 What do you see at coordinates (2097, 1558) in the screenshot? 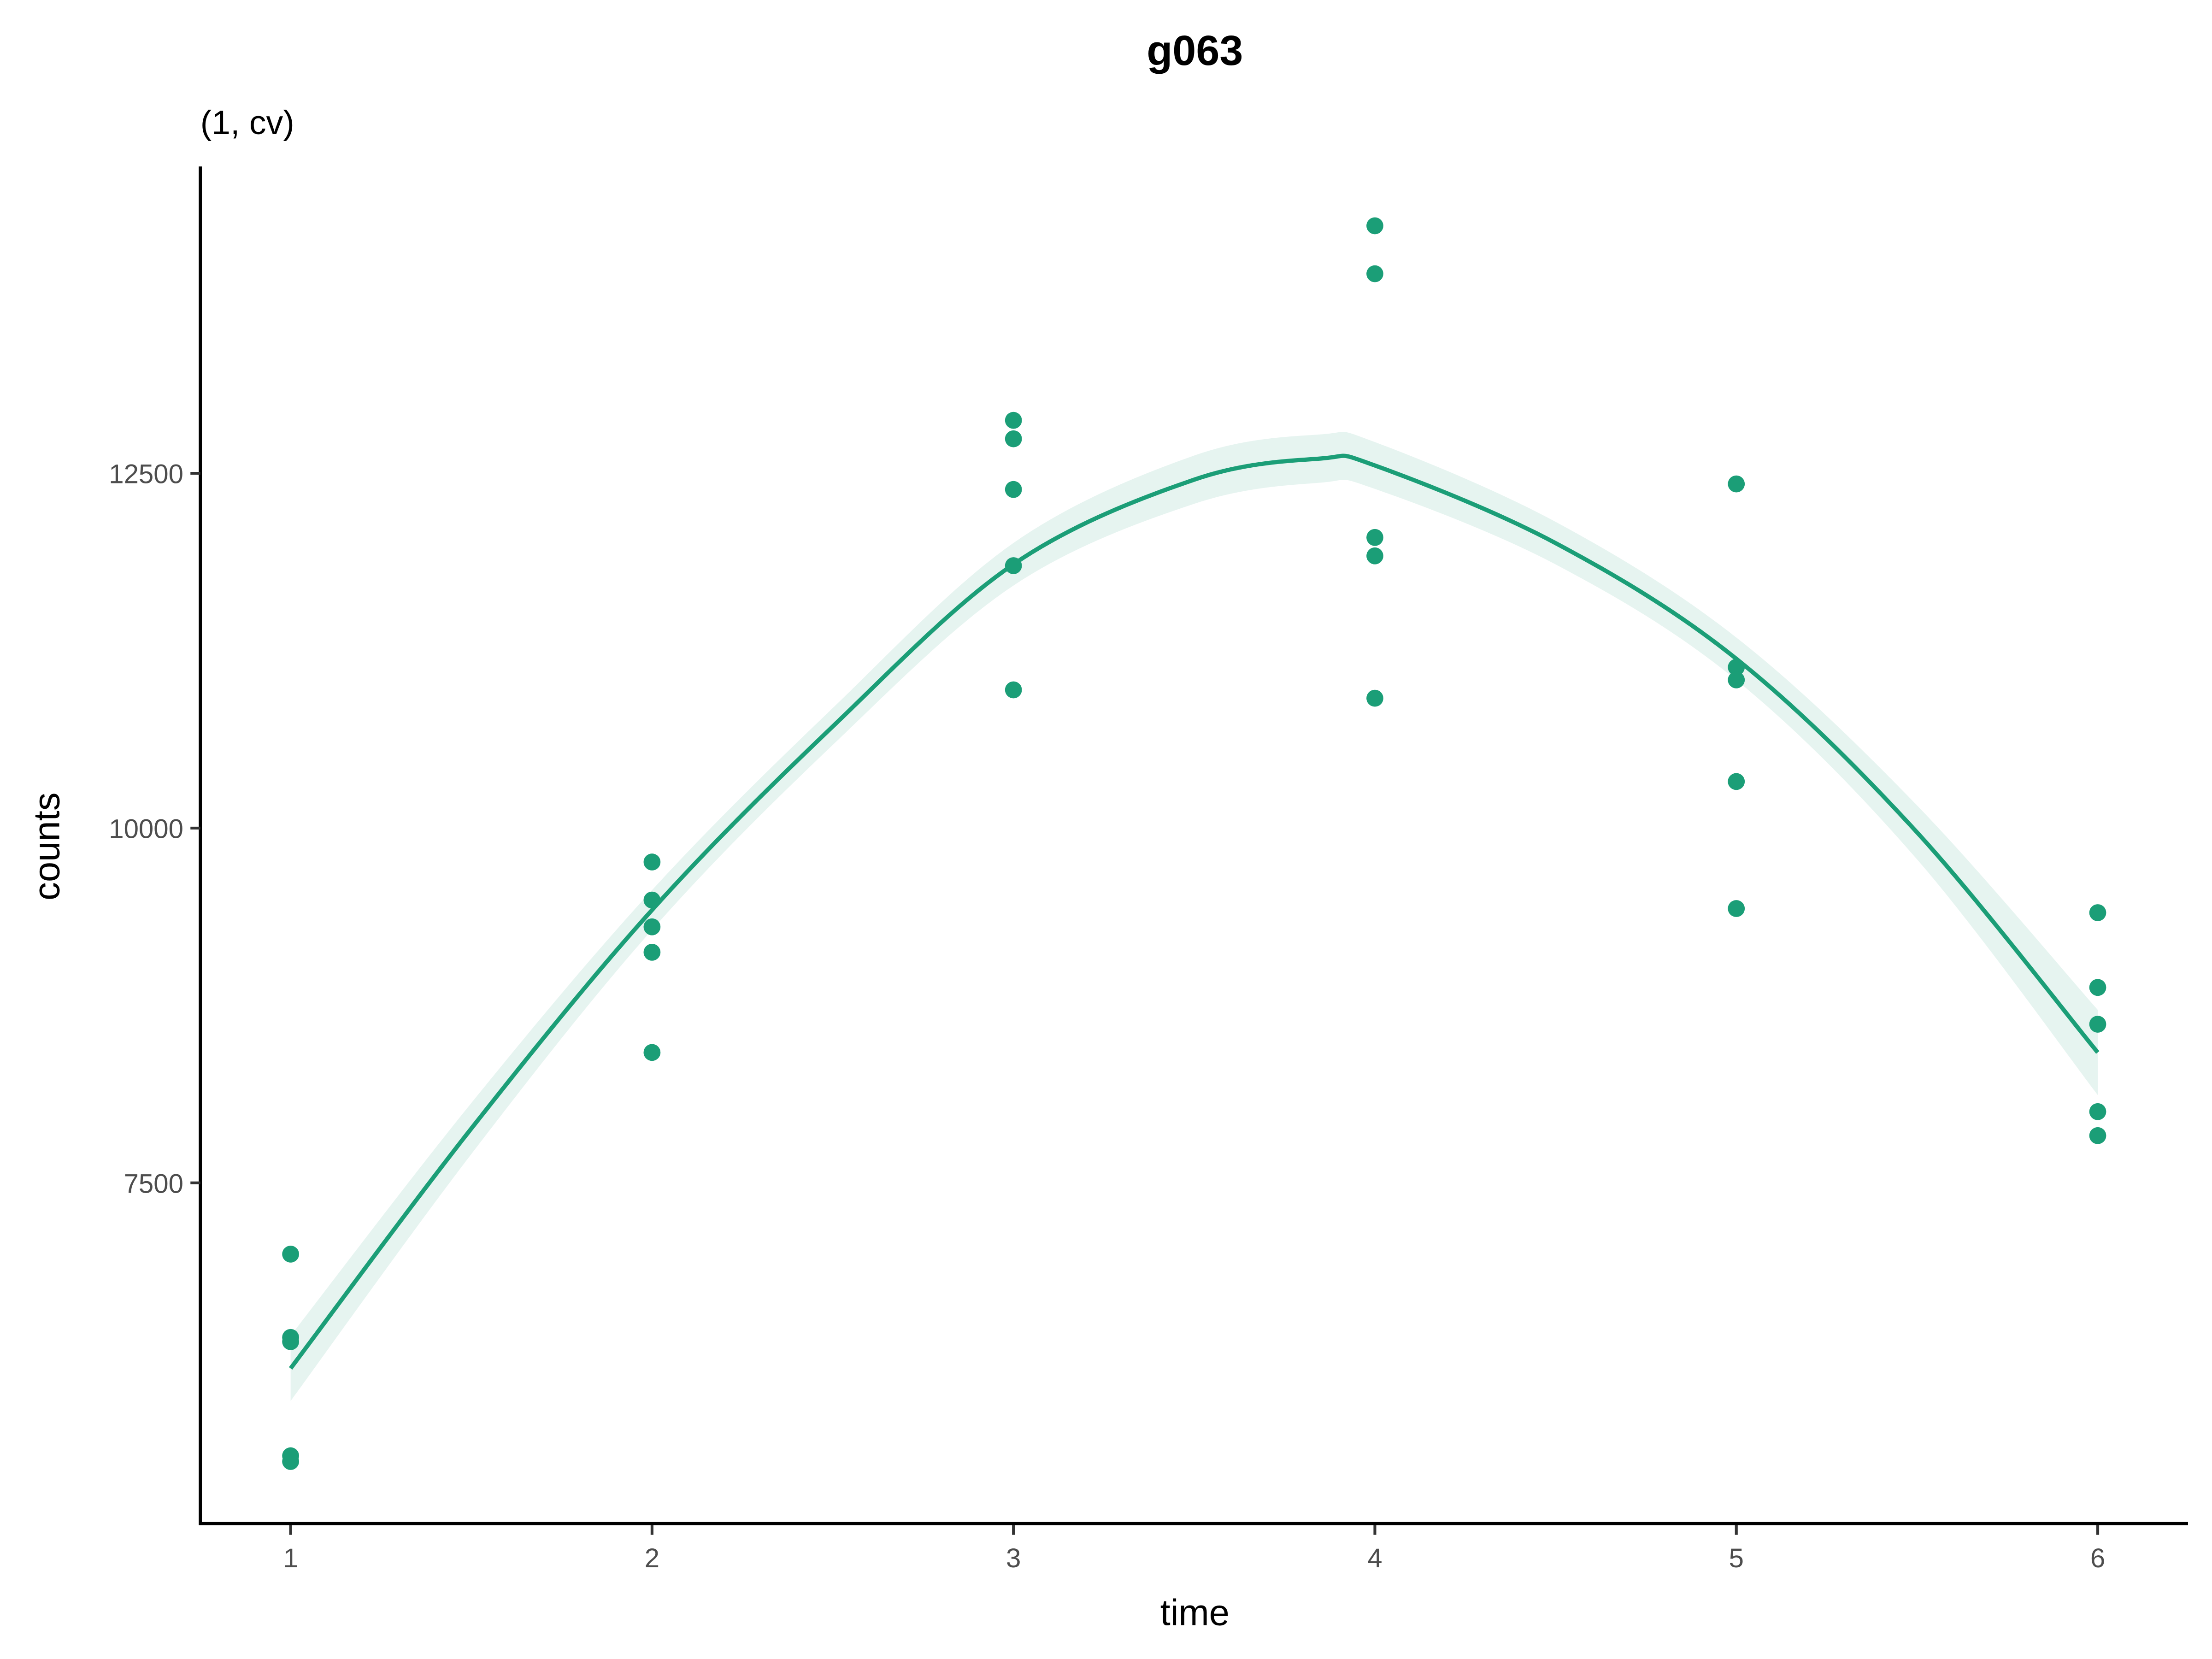
I see `x-tick-label: 6` at bounding box center [2097, 1558].